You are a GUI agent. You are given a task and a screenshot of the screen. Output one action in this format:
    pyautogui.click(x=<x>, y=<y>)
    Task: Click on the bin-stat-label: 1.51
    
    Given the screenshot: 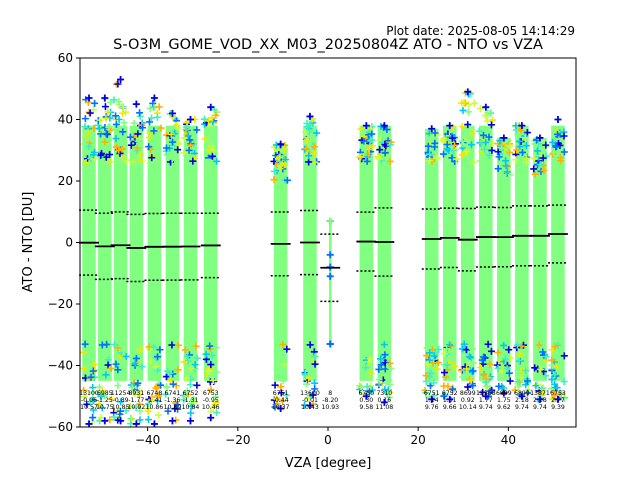 What is the action you would take?
    pyautogui.click(x=450, y=400)
    